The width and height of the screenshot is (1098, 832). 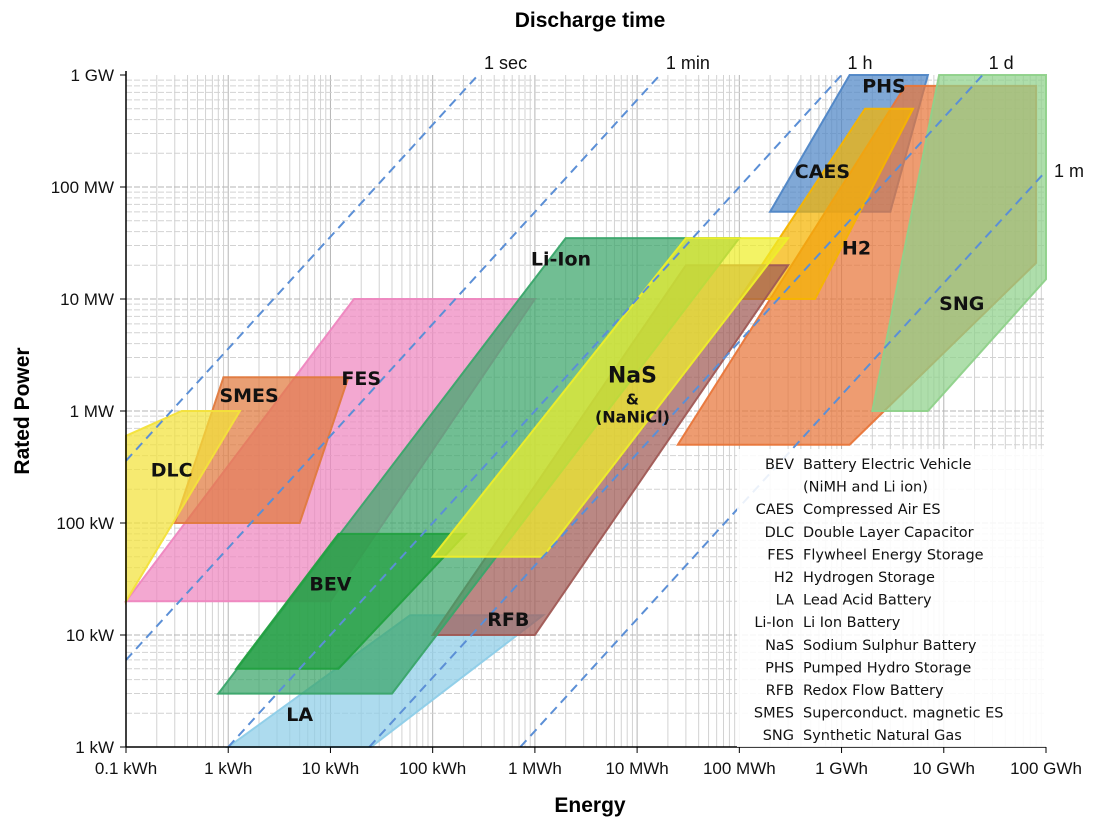 I want to click on legend-abbr-fes: FES, so click(x=780, y=555).